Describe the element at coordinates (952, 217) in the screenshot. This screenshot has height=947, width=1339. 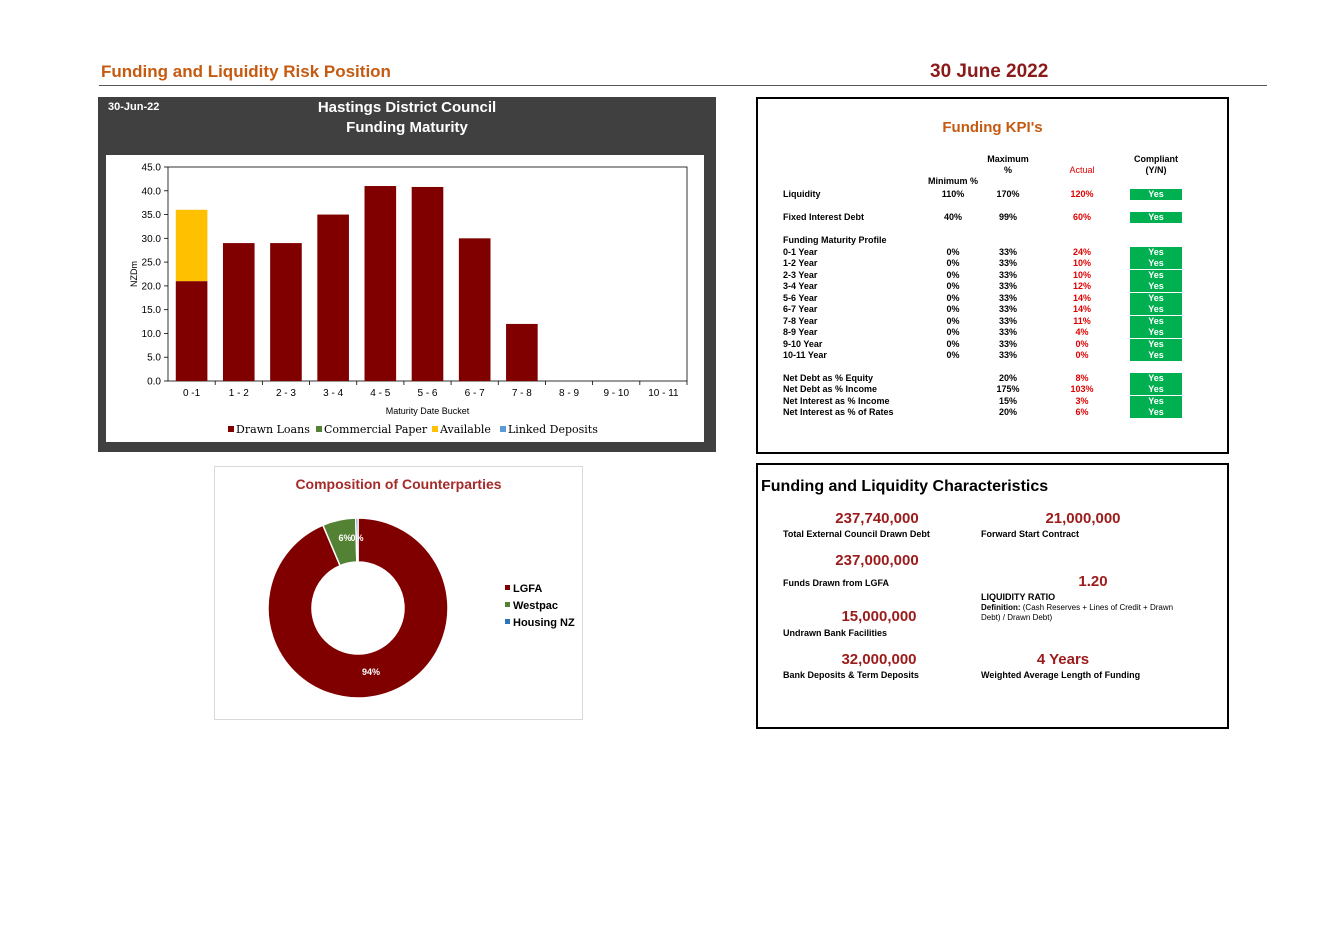
I see `kpi-min: 40%` at that location.